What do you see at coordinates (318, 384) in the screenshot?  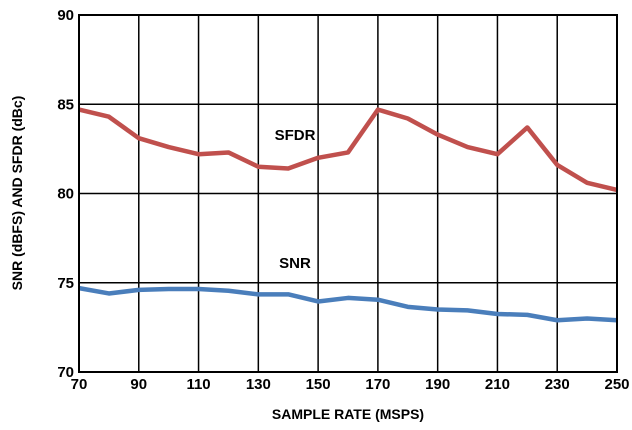 I see `x-tick-label: 150` at bounding box center [318, 384].